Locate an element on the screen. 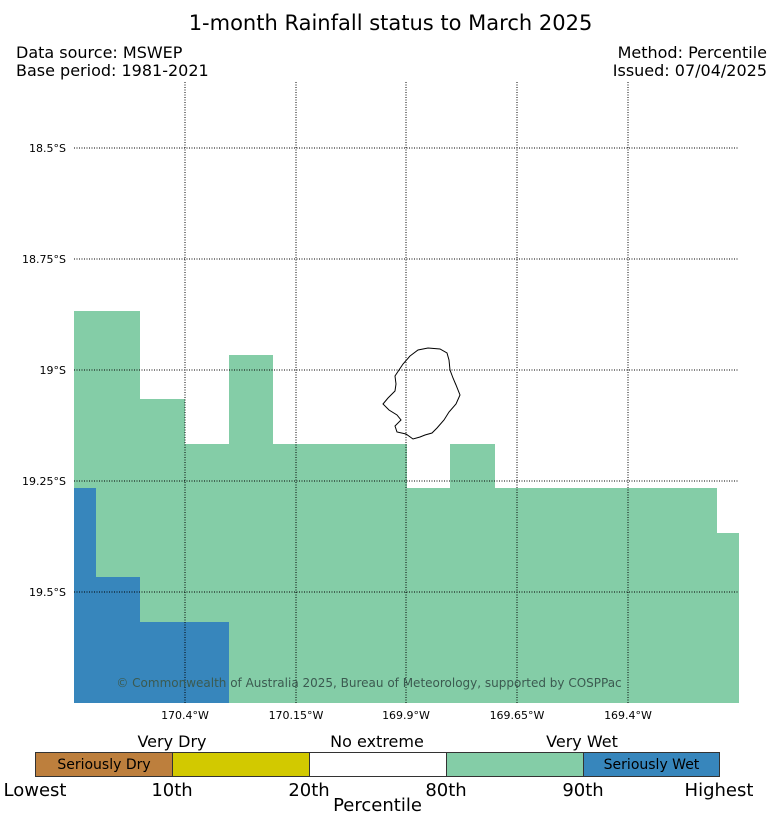 Image resolution: width=781 pixels, height=827 pixels. legend-group-very-wet: Very Wet is located at coordinates (582, 741).